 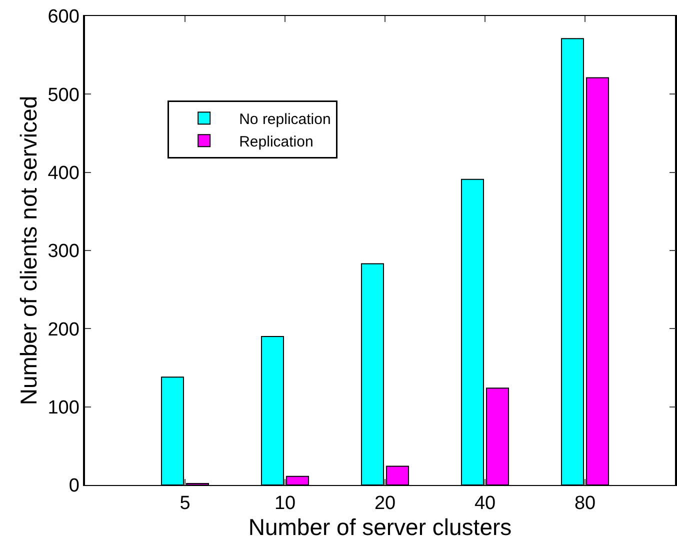 I want to click on y-tick-label: 600, so click(x=64, y=17).